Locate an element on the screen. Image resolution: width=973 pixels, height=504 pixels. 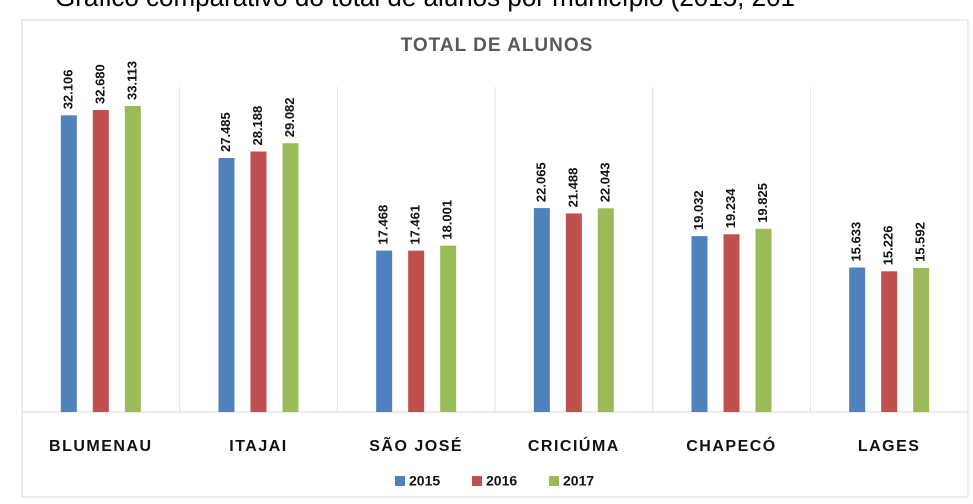
x-tick-label: CRICIÚMA is located at coordinates (574, 445).